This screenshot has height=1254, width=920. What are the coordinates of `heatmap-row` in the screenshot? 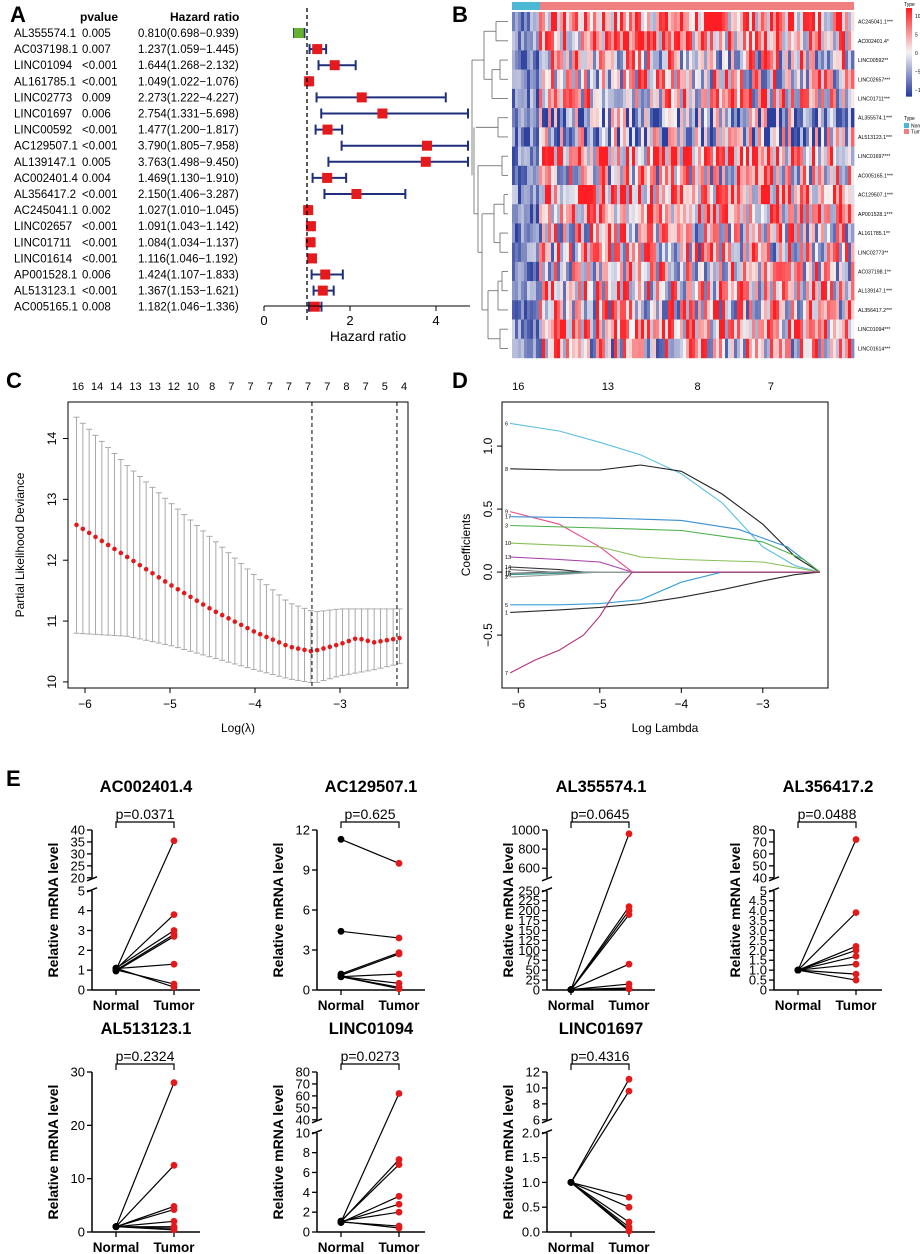 It's located at (683, 60).